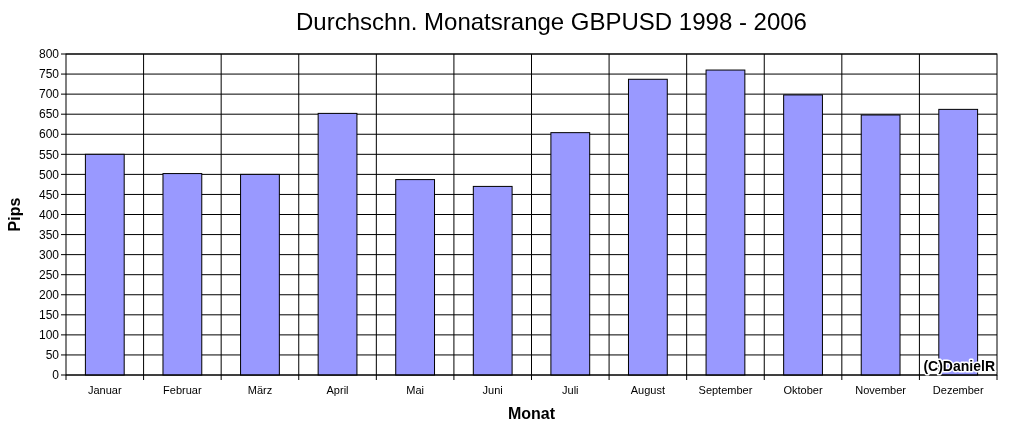  What do you see at coordinates (551, 21) in the screenshot?
I see `chart-title: Durchschn. Monatsrange GBPUSD 1998 - 2006` at bounding box center [551, 21].